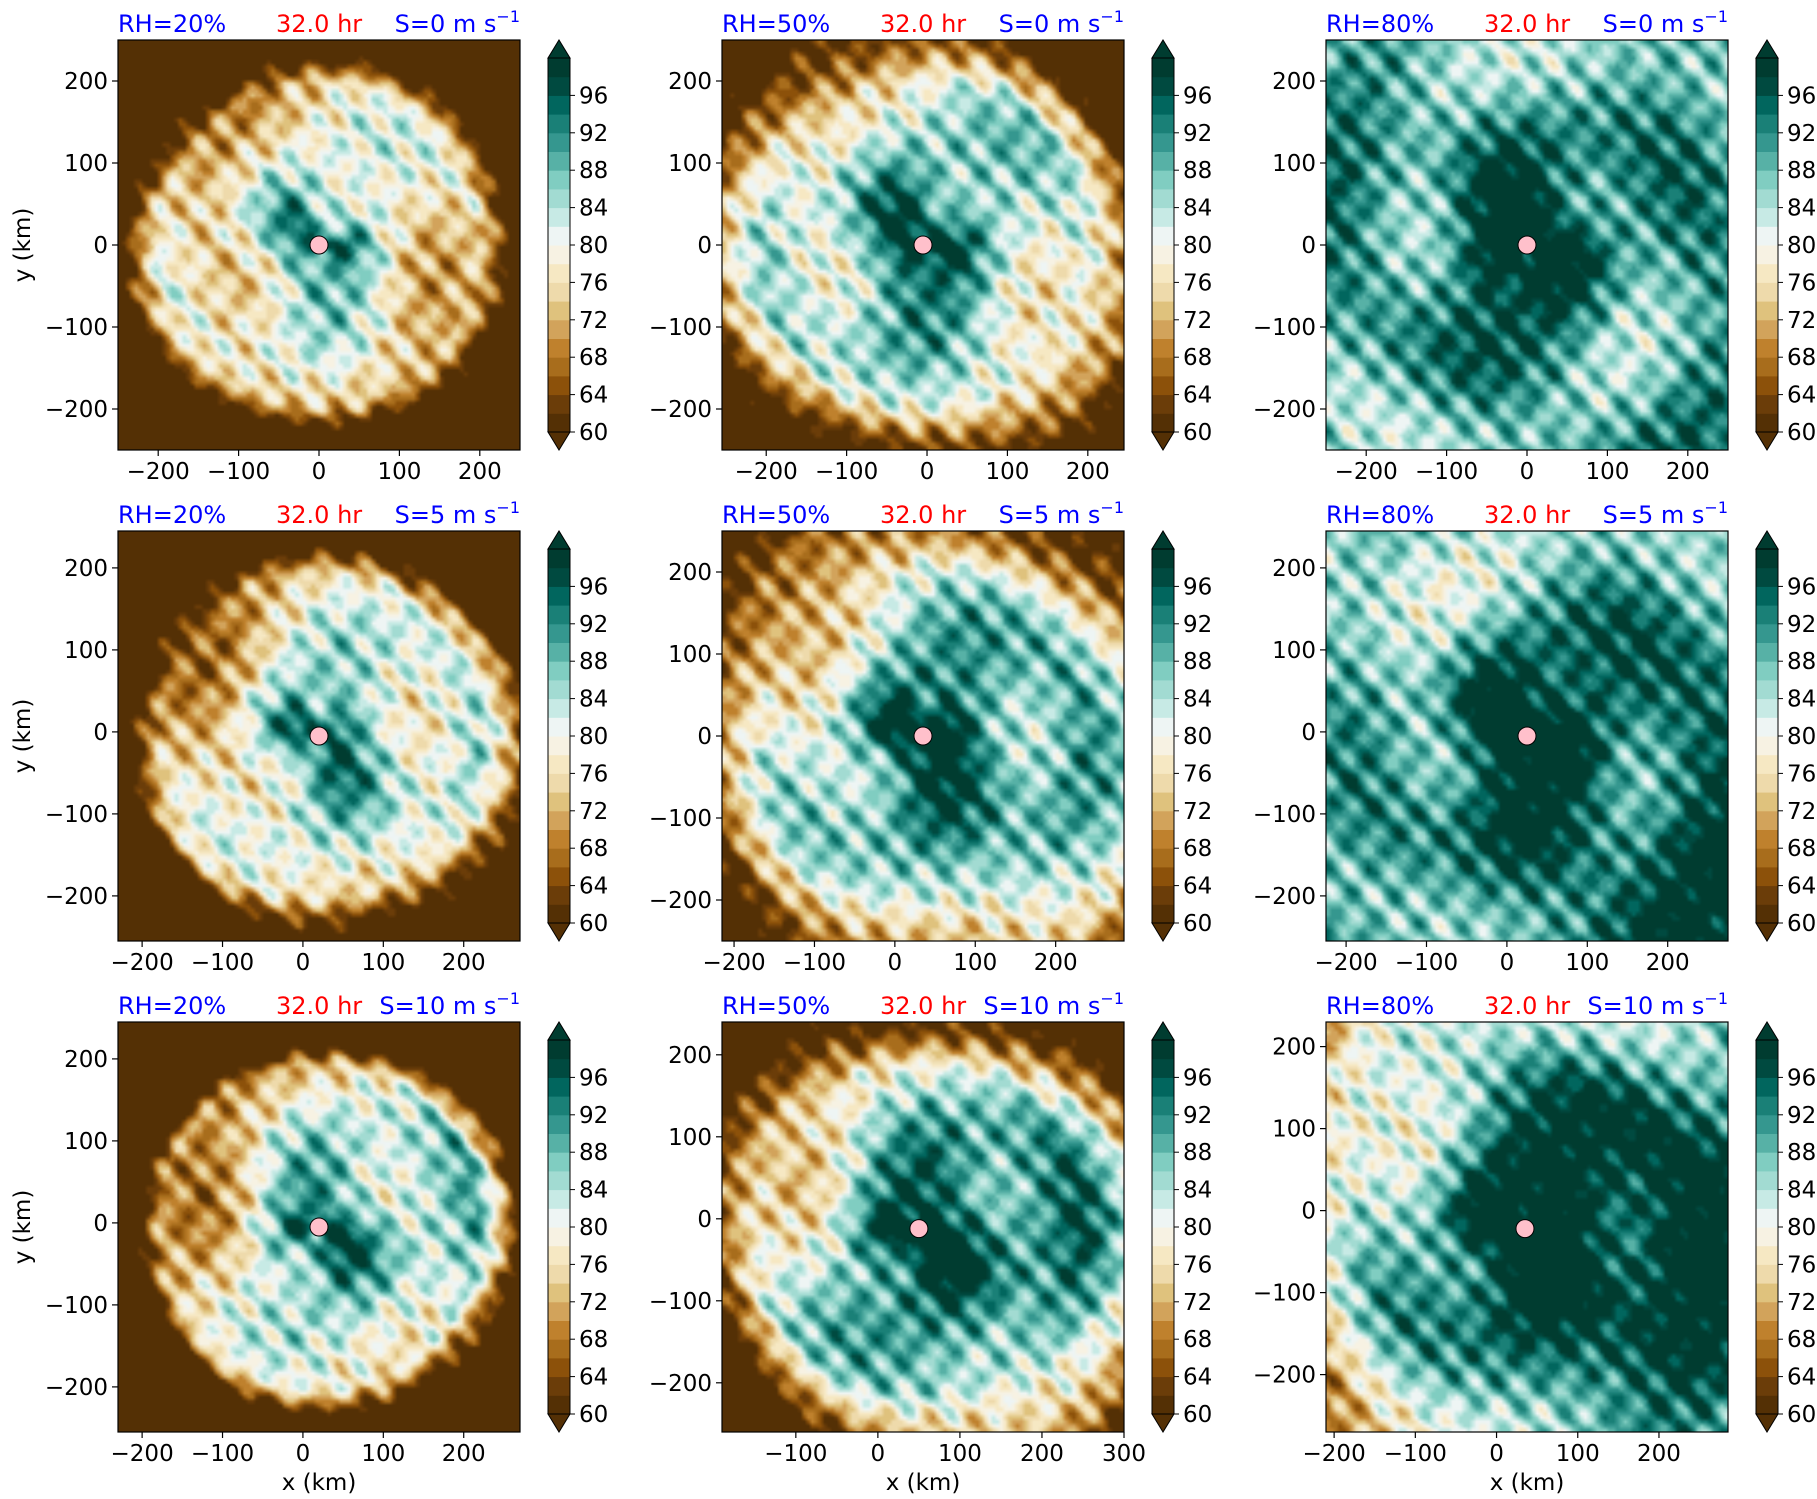 This screenshot has width=1817, height=1499. What do you see at coordinates (446, 24) in the screenshot?
I see `shear-base: S=0 m s` at bounding box center [446, 24].